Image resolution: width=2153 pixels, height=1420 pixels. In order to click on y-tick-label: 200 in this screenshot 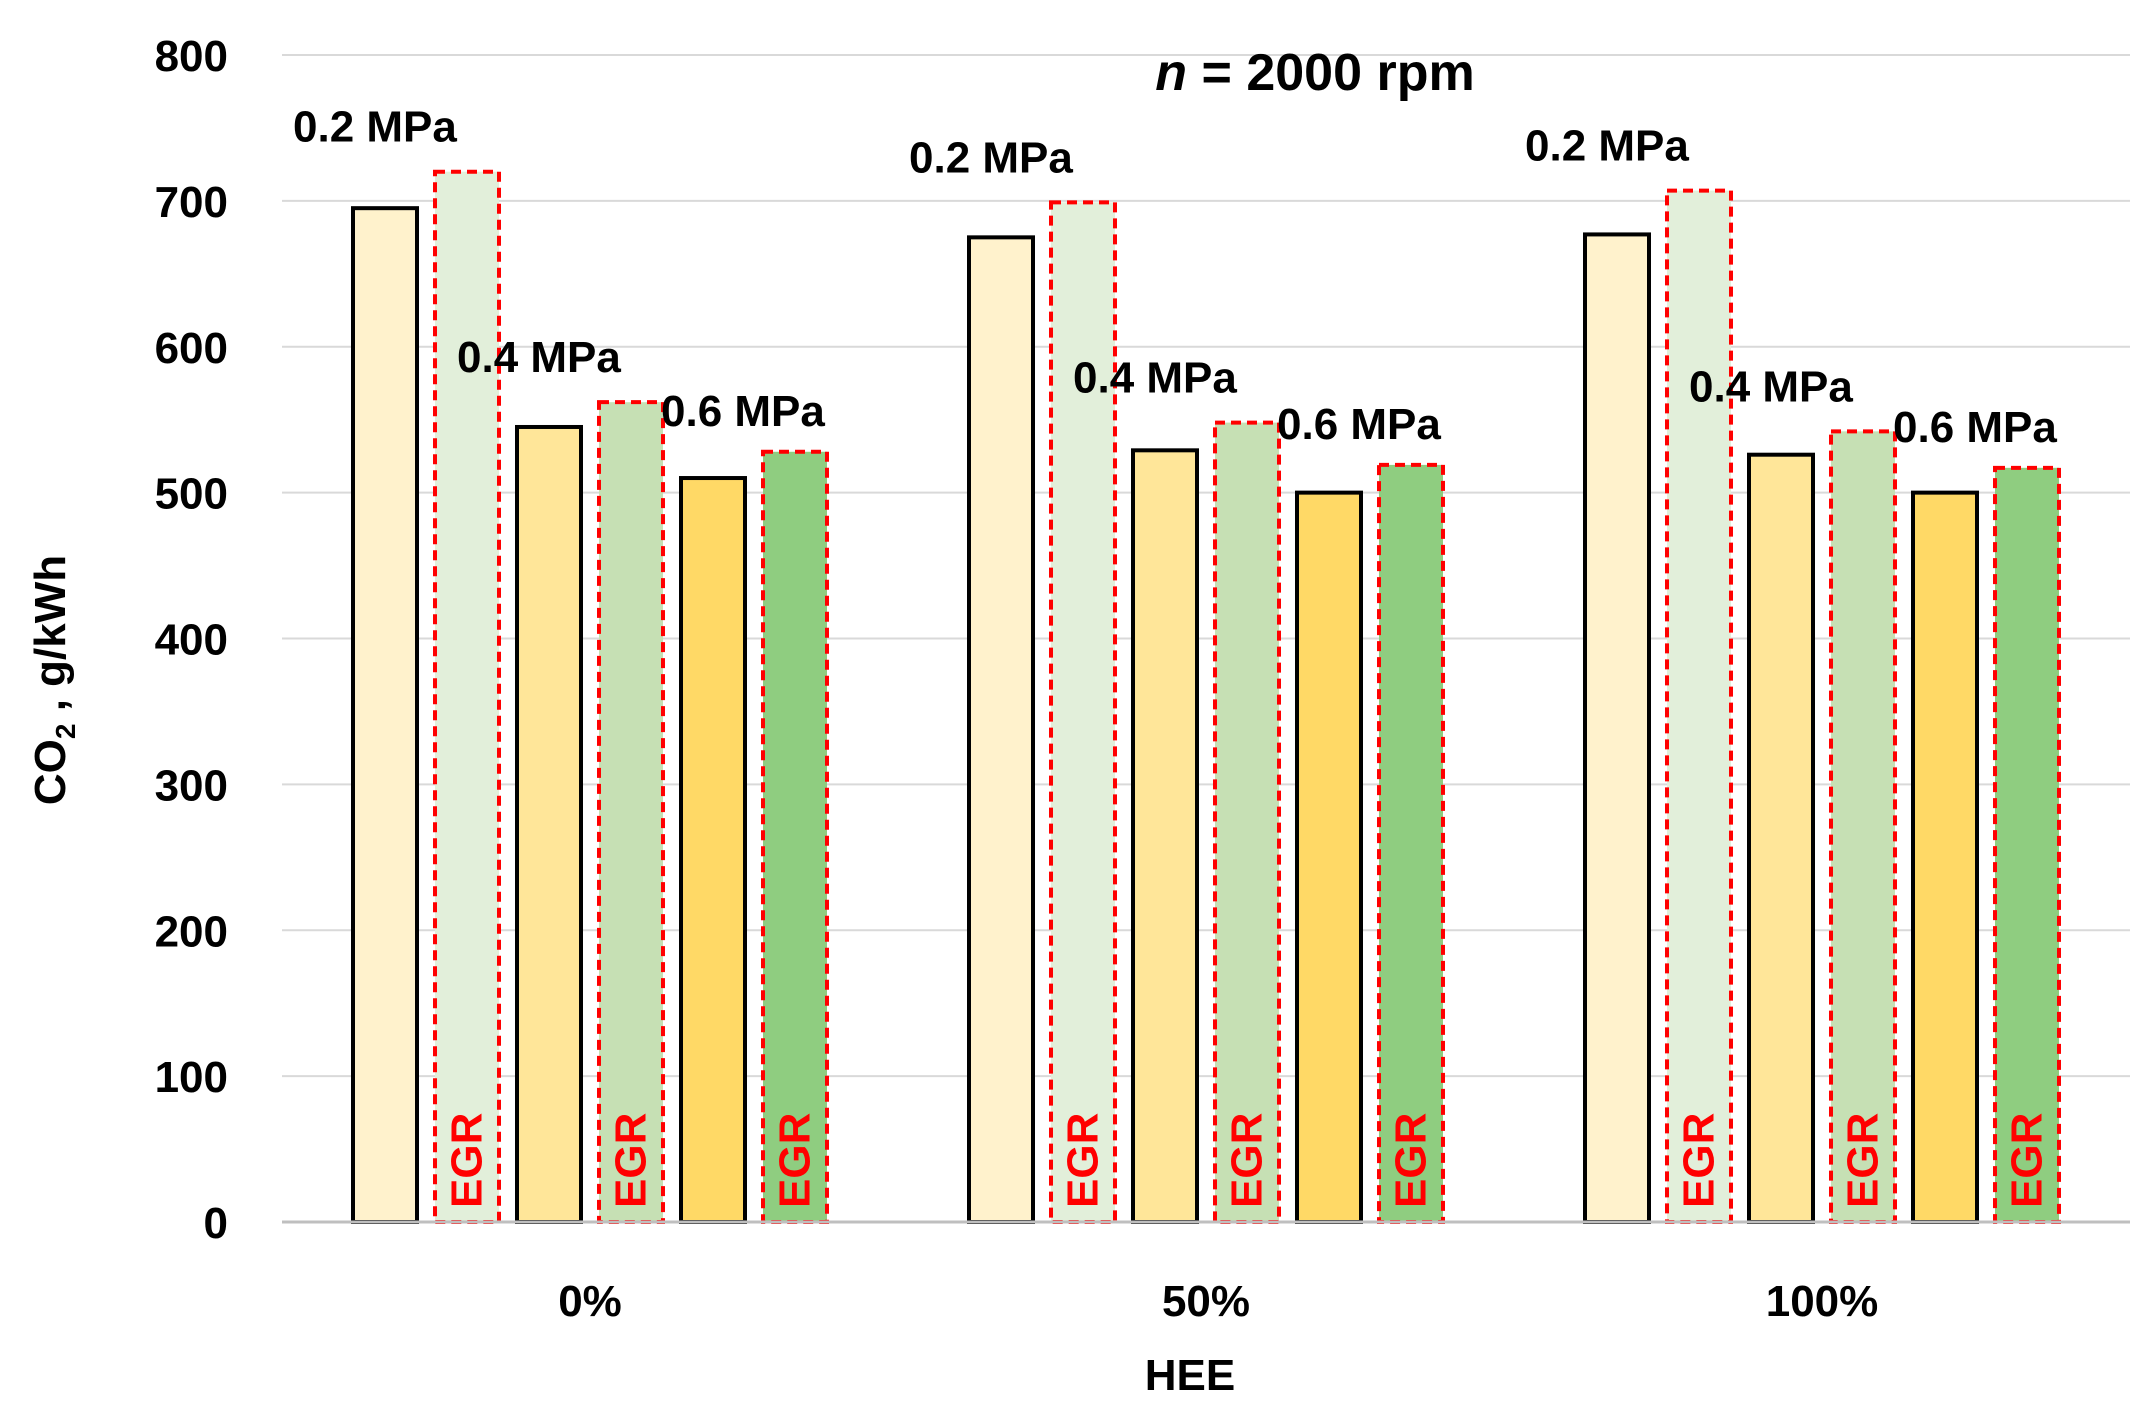, I will do `click(191, 931)`.